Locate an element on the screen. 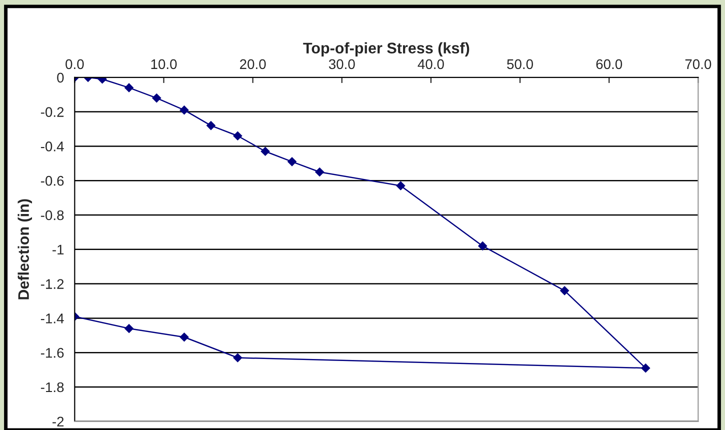 The image size is (725, 430). x-tick-label: 50.0 is located at coordinates (520, 64).